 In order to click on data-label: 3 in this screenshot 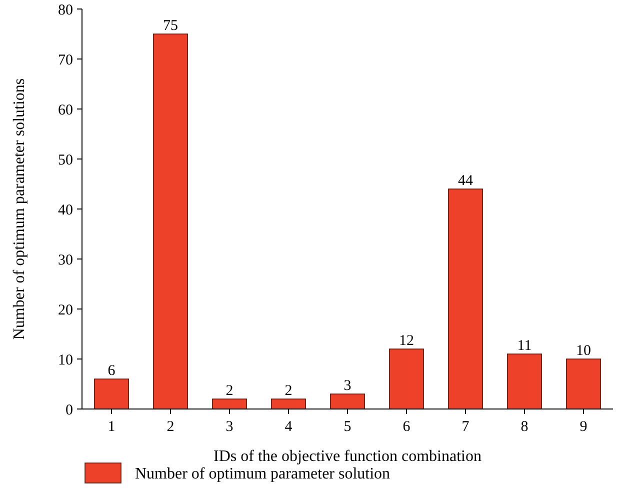, I will do `click(348, 386)`.